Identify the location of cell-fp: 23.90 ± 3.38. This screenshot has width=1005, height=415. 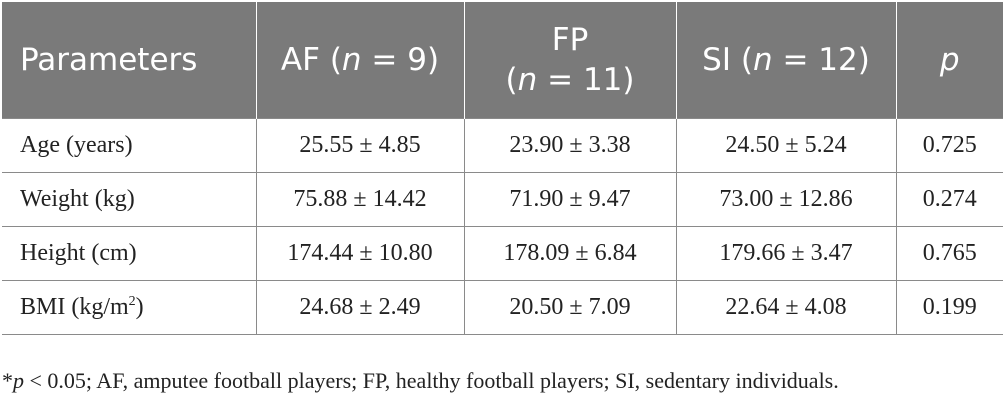
(570, 145).